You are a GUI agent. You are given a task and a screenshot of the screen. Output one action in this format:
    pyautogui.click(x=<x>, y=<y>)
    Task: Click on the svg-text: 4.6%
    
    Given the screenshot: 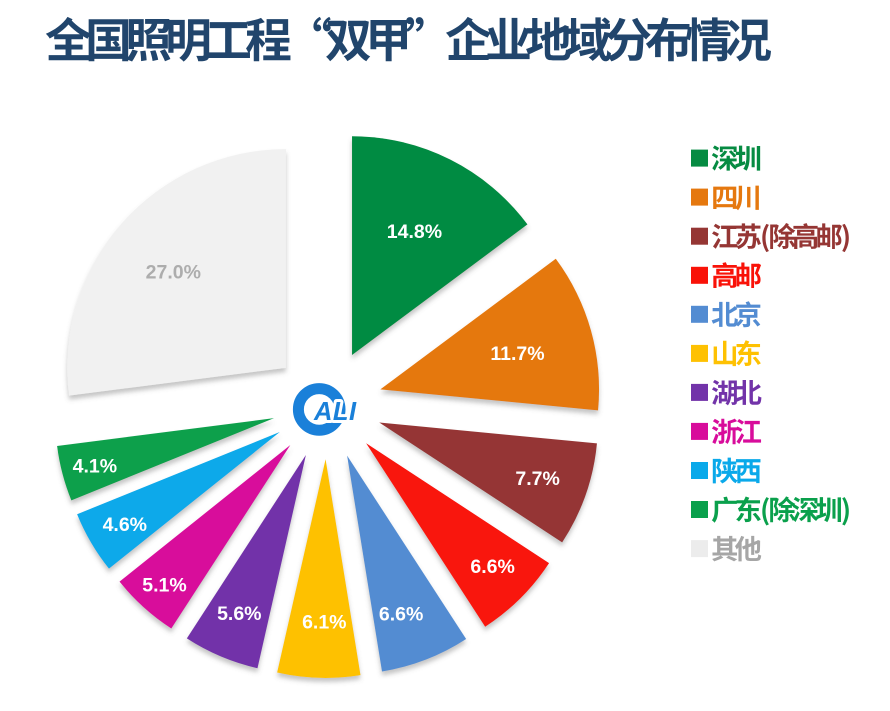 What is the action you would take?
    pyautogui.click(x=125, y=525)
    